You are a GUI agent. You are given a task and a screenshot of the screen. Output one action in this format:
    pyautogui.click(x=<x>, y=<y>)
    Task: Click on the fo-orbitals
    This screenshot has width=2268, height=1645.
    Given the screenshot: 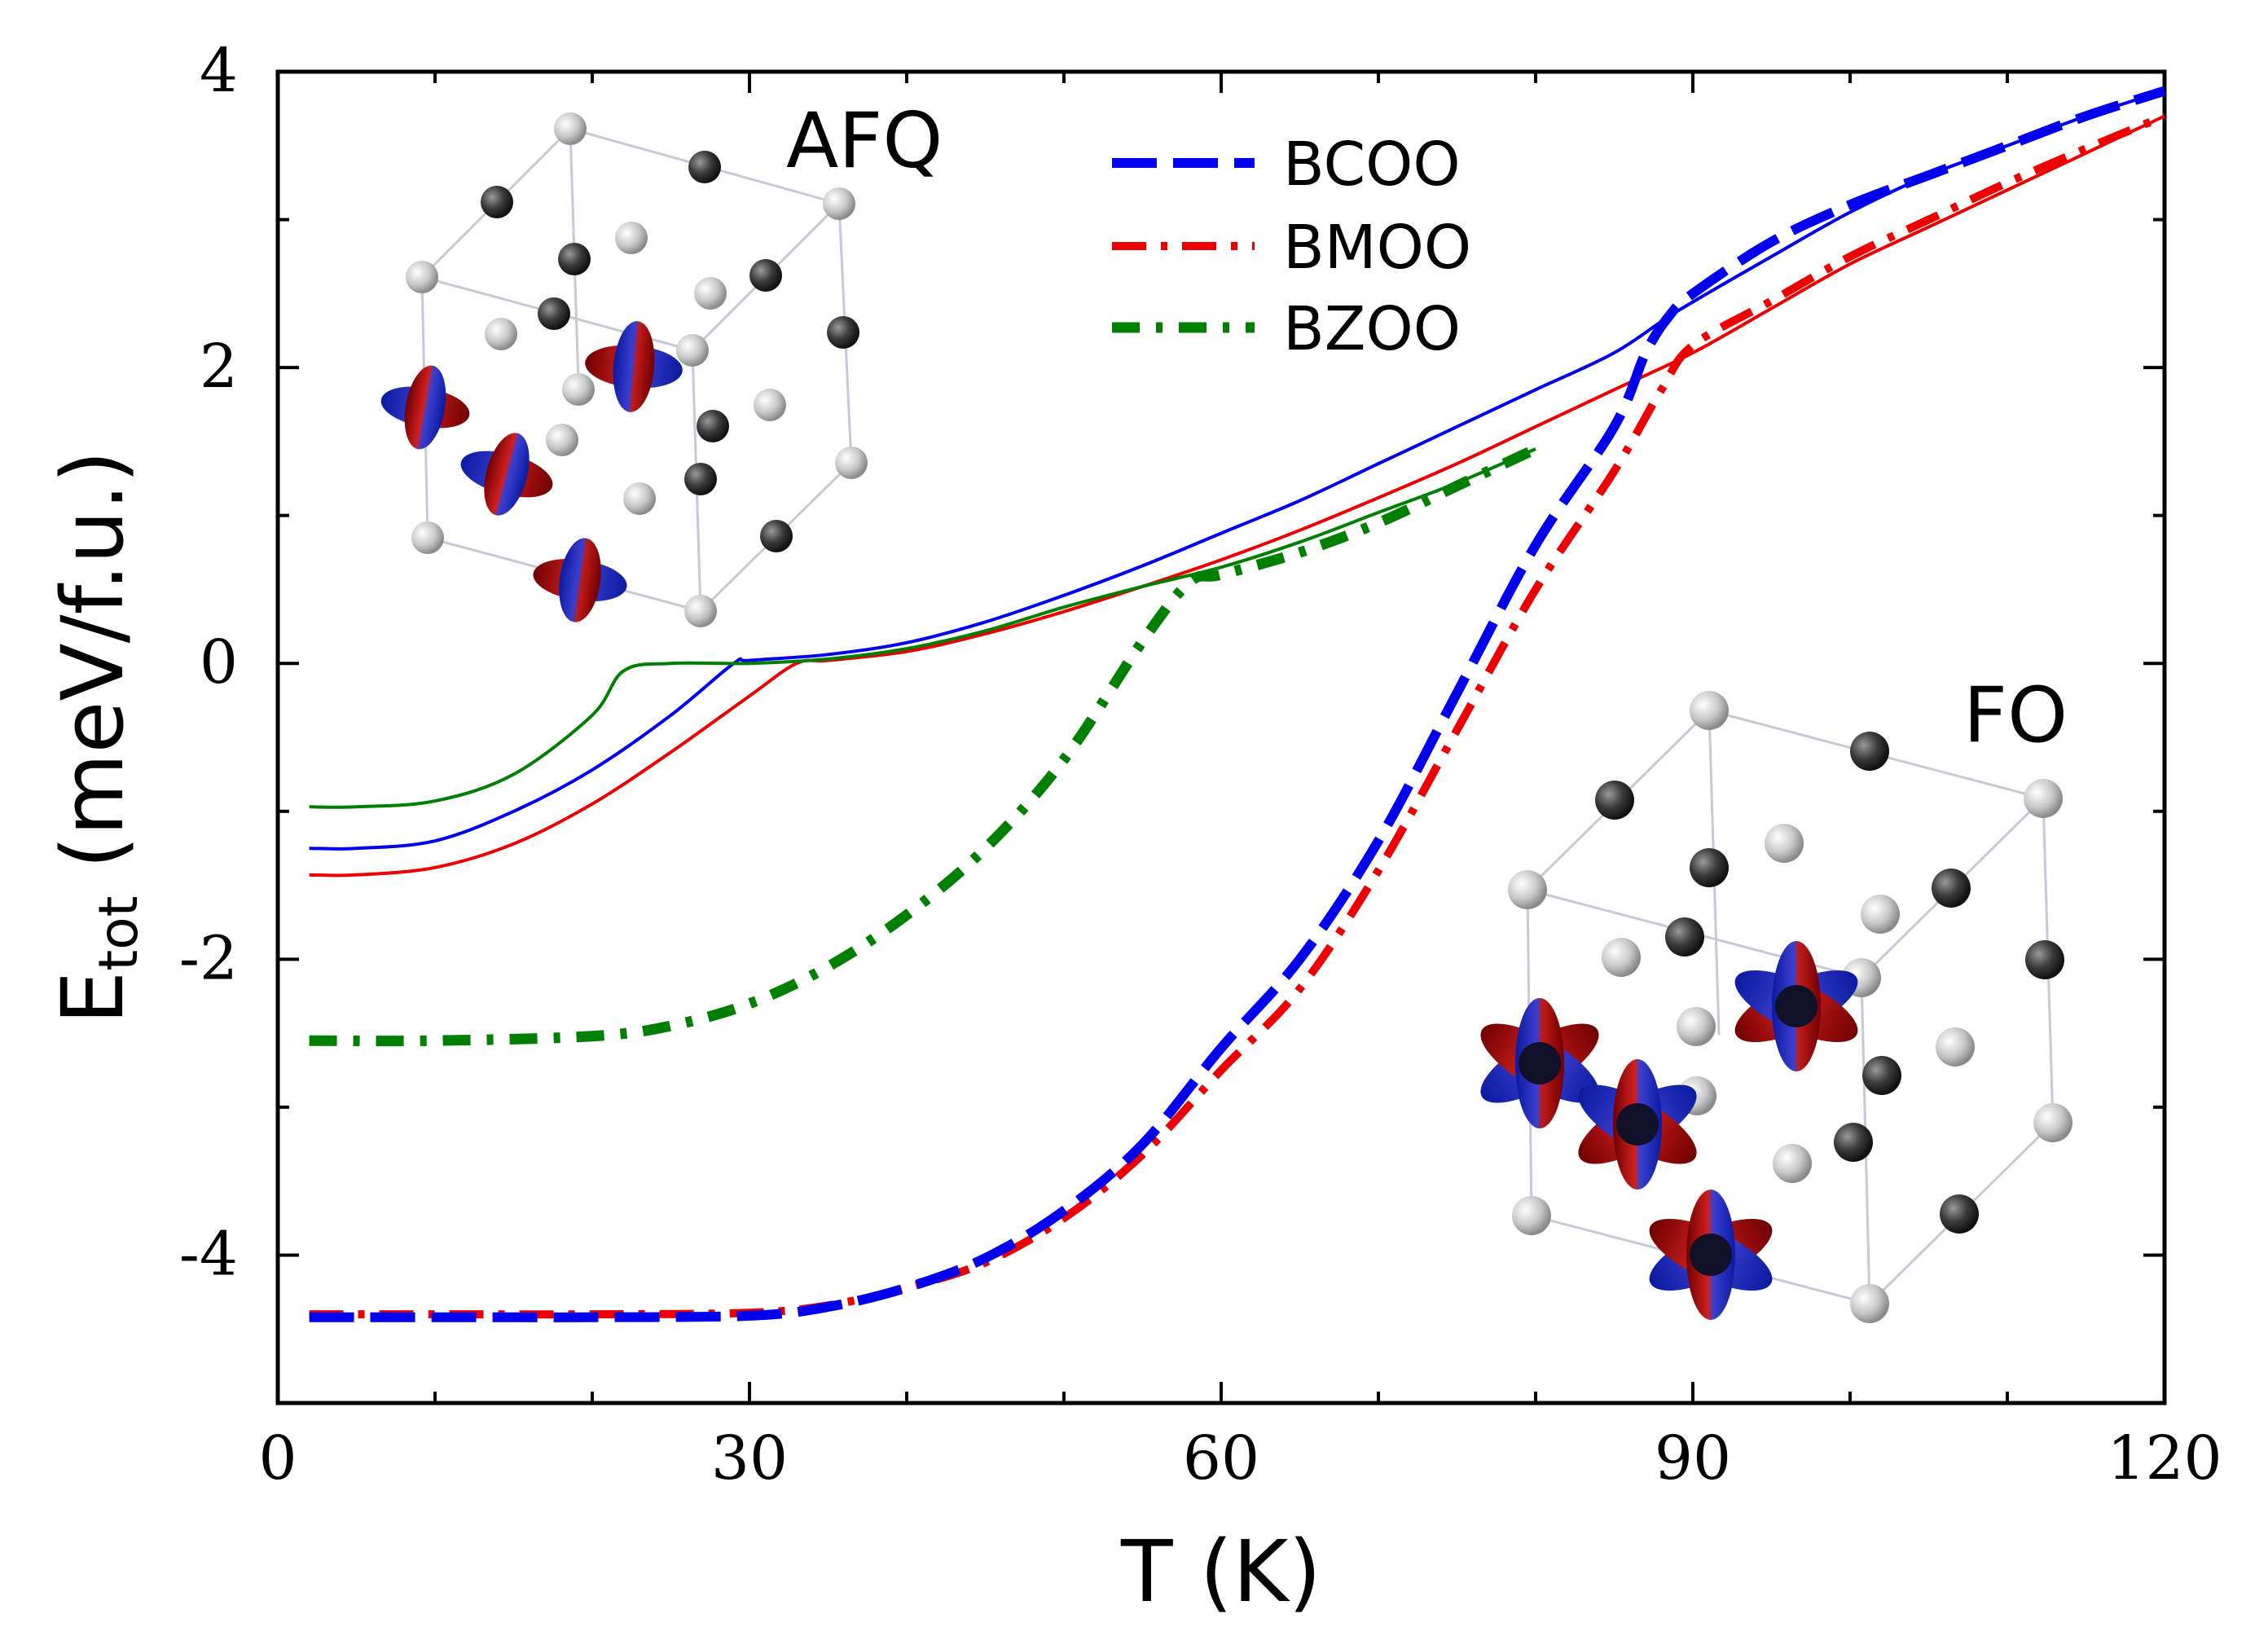 What is the action you would take?
    pyautogui.click(x=1669, y=1130)
    